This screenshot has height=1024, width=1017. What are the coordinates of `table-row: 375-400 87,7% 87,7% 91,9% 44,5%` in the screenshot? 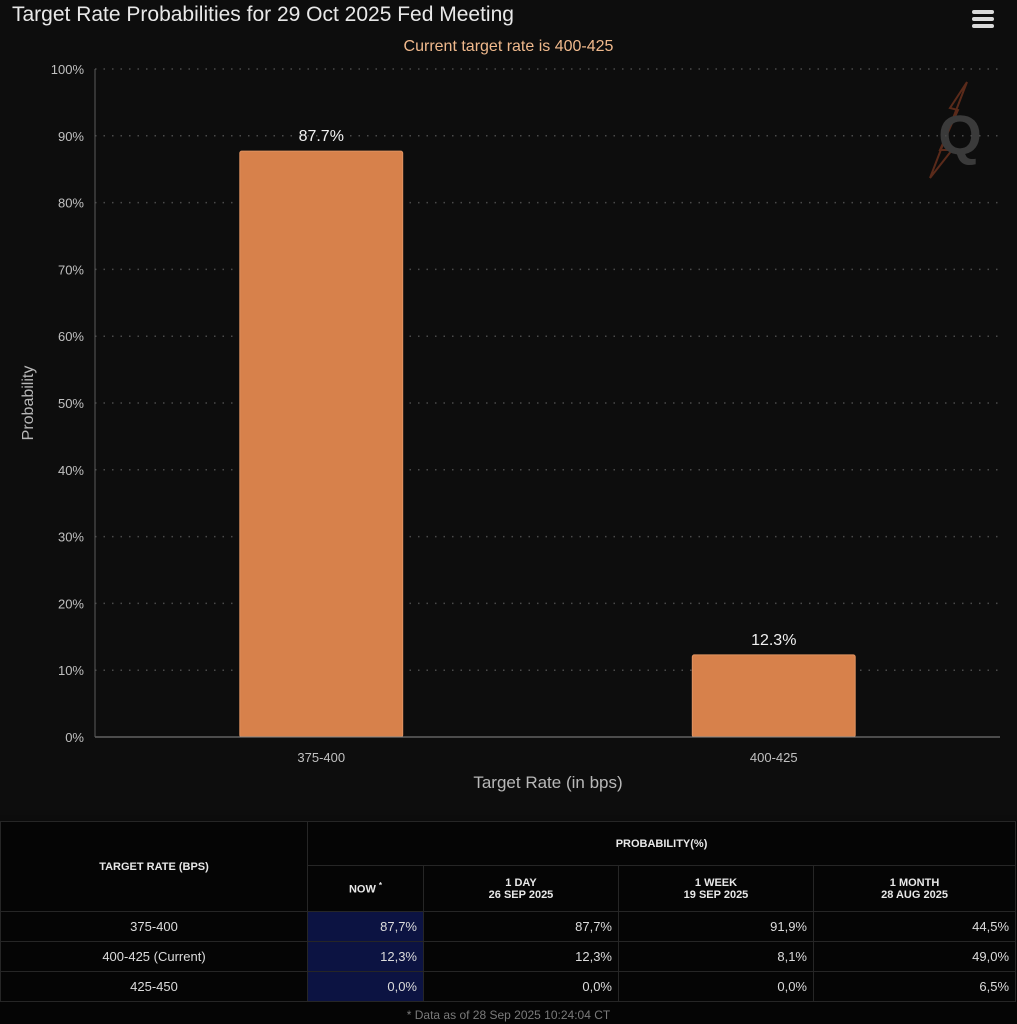 It's located at (508, 926).